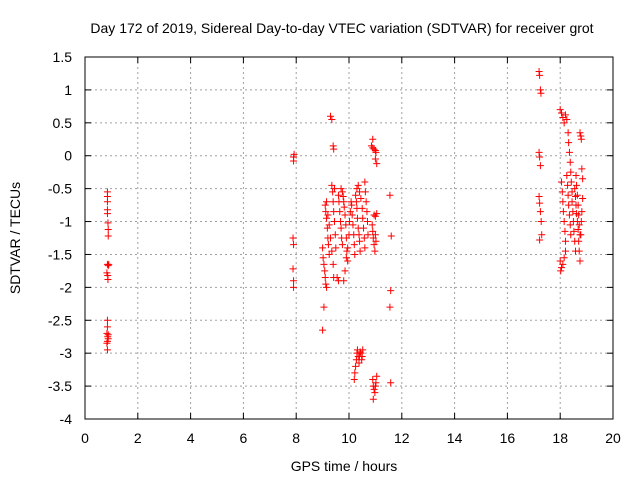 The image size is (640, 480). I want to click on x-tick-label: 10, so click(349, 438).